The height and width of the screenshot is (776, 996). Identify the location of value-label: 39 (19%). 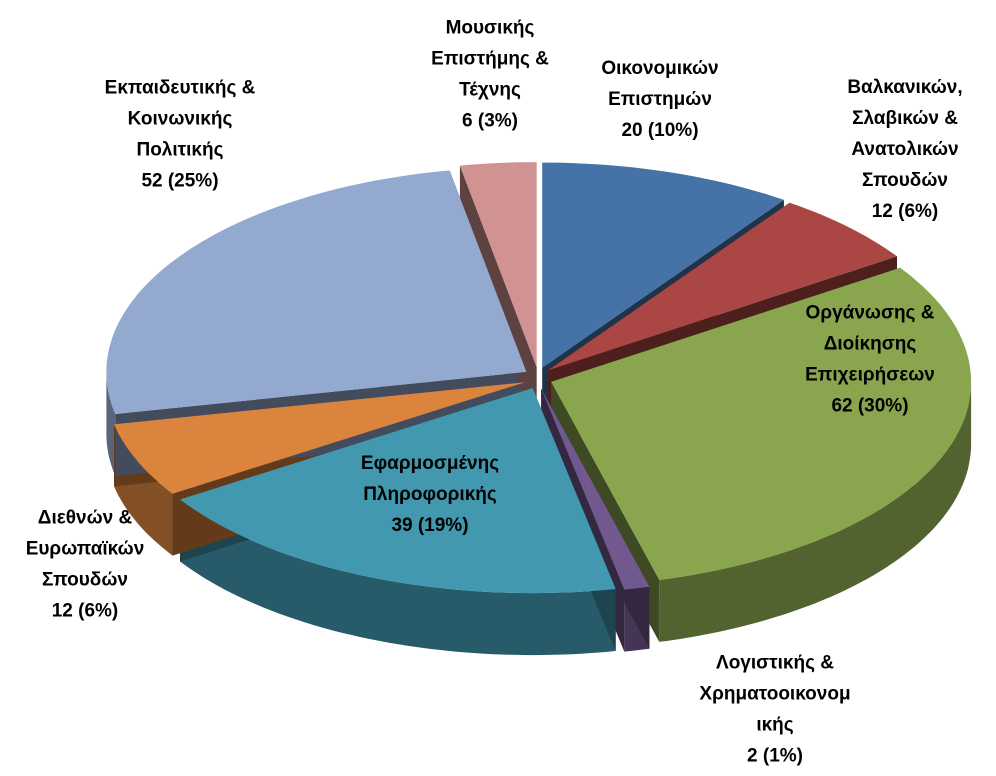
(429, 525).